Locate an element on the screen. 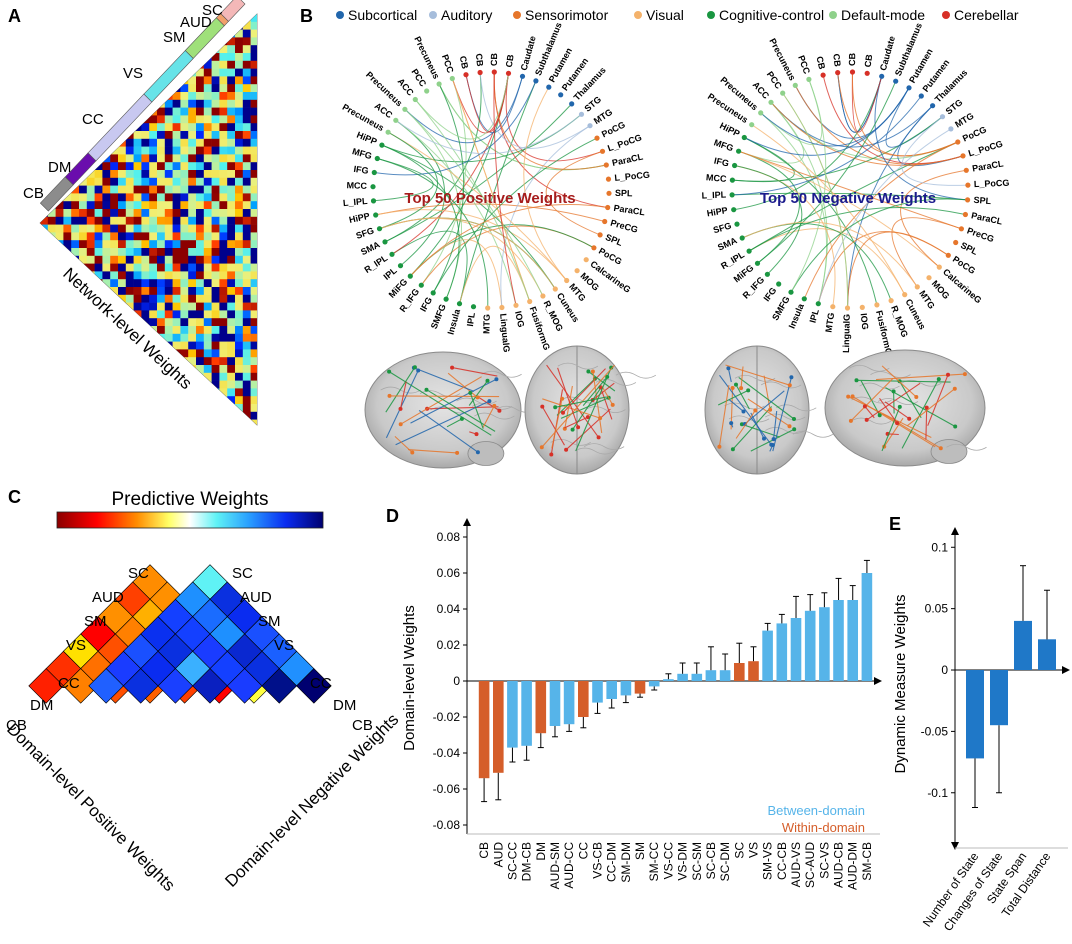 The height and width of the screenshot is (944, 1072). node-label: IOG is located at coordinates (519, 319).